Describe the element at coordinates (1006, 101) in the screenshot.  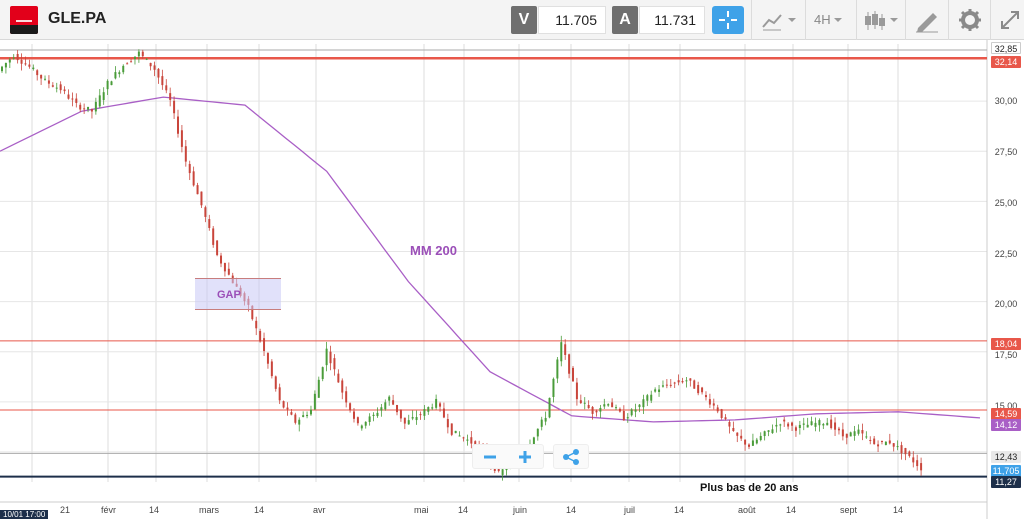
I see `axis-label: 30,00` at that location.